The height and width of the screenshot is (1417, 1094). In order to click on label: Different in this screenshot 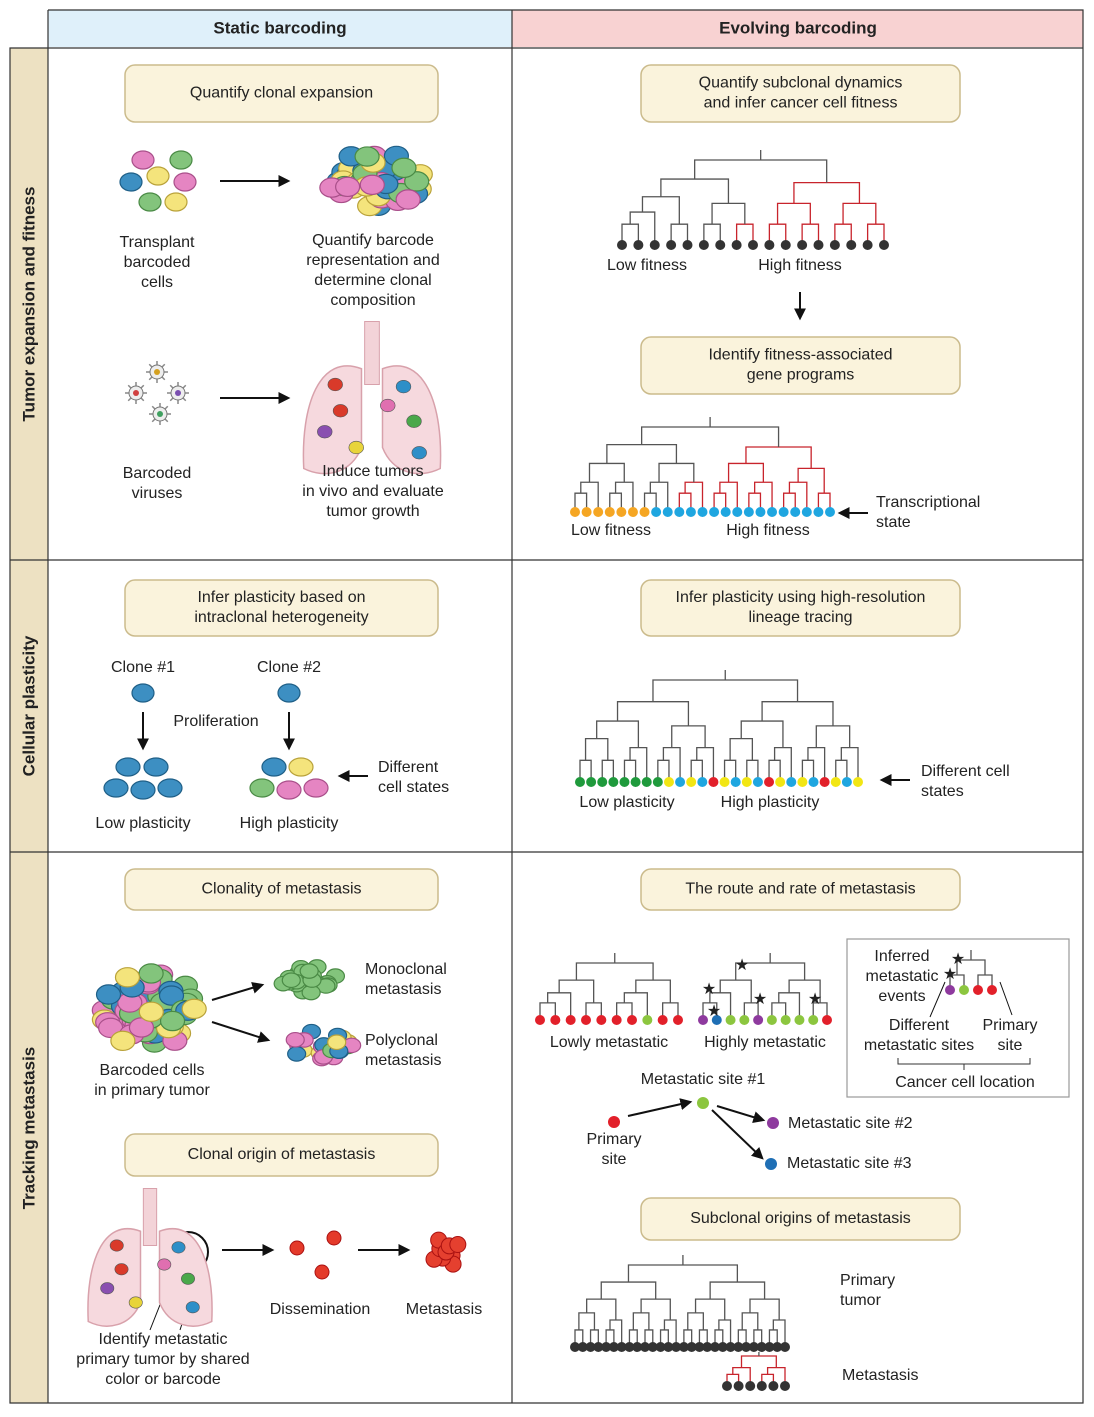, I will do `click(919, 1025)`.